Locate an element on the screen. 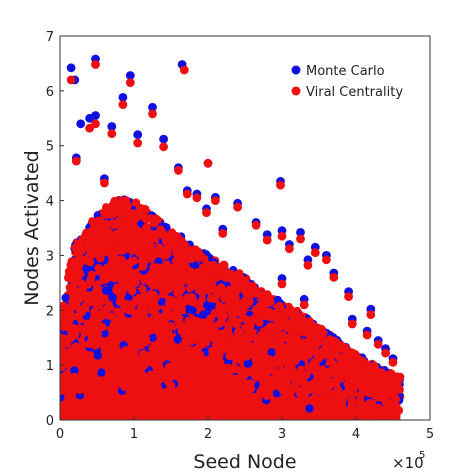 The image size is (474, 476). y-tick-label: 3 is located at coordinates (50, 256).